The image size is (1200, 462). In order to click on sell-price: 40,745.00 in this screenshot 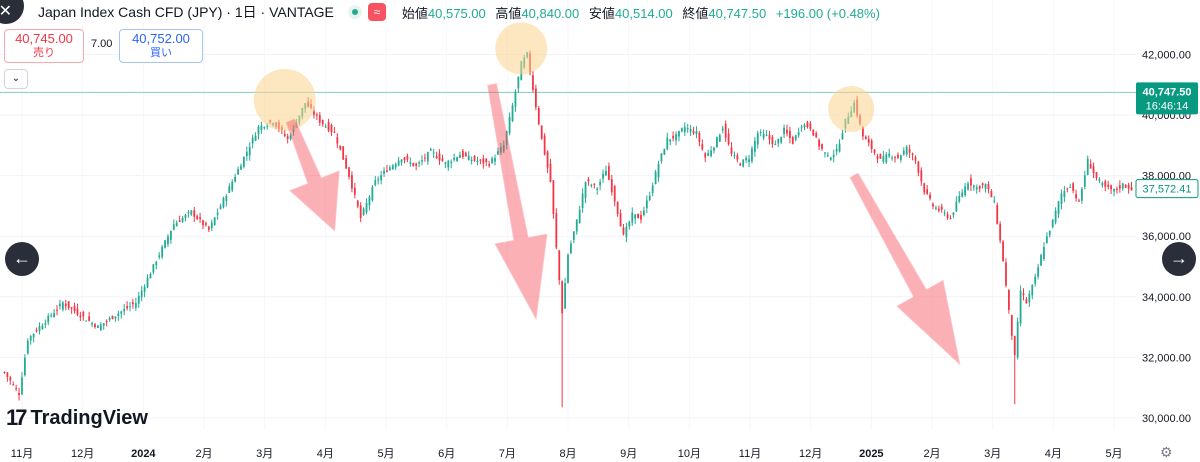, I will do `click(44, 38)`.